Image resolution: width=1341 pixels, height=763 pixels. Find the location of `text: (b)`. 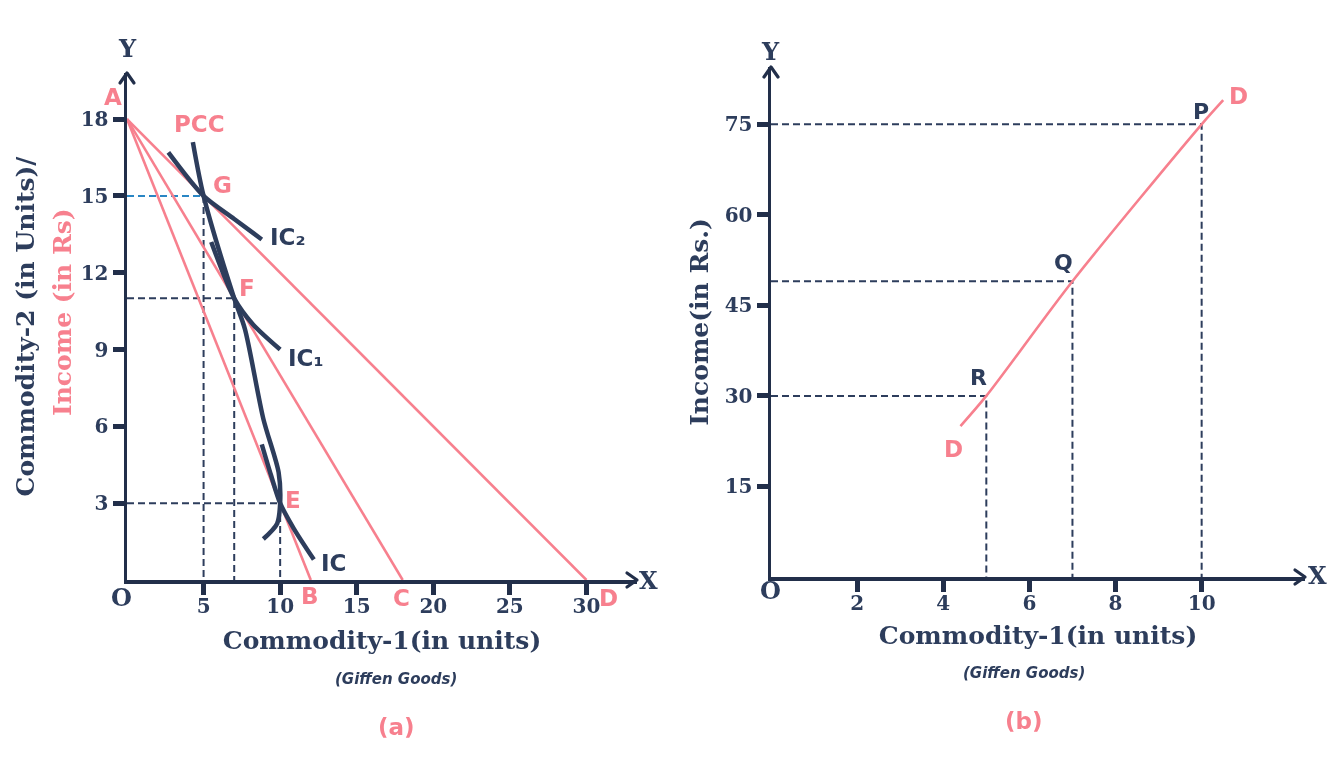

text: (b) is located at coordinates (1024, 721).